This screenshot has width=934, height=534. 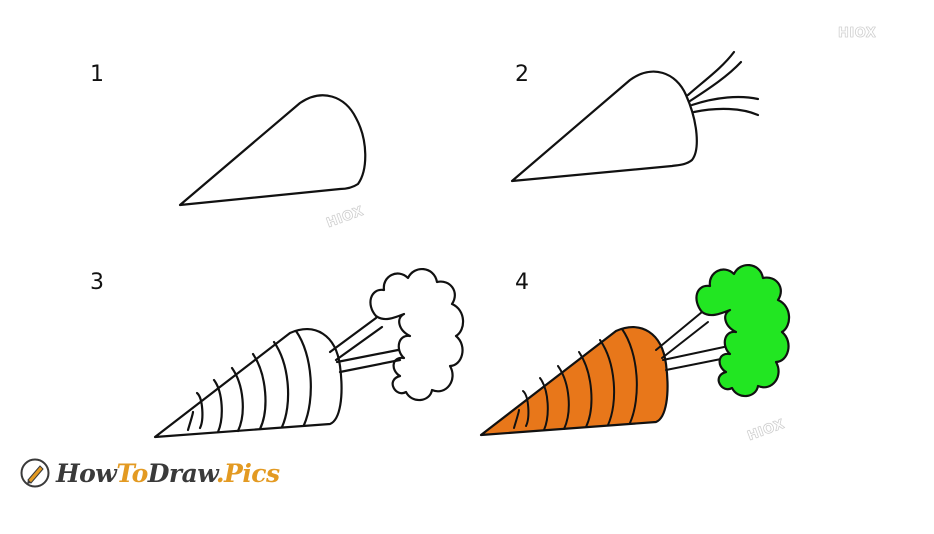 What do you see at coordinates (132, 473) in the screenshot?
I see `logo-text-to: To` at bounding box center [132, 473].